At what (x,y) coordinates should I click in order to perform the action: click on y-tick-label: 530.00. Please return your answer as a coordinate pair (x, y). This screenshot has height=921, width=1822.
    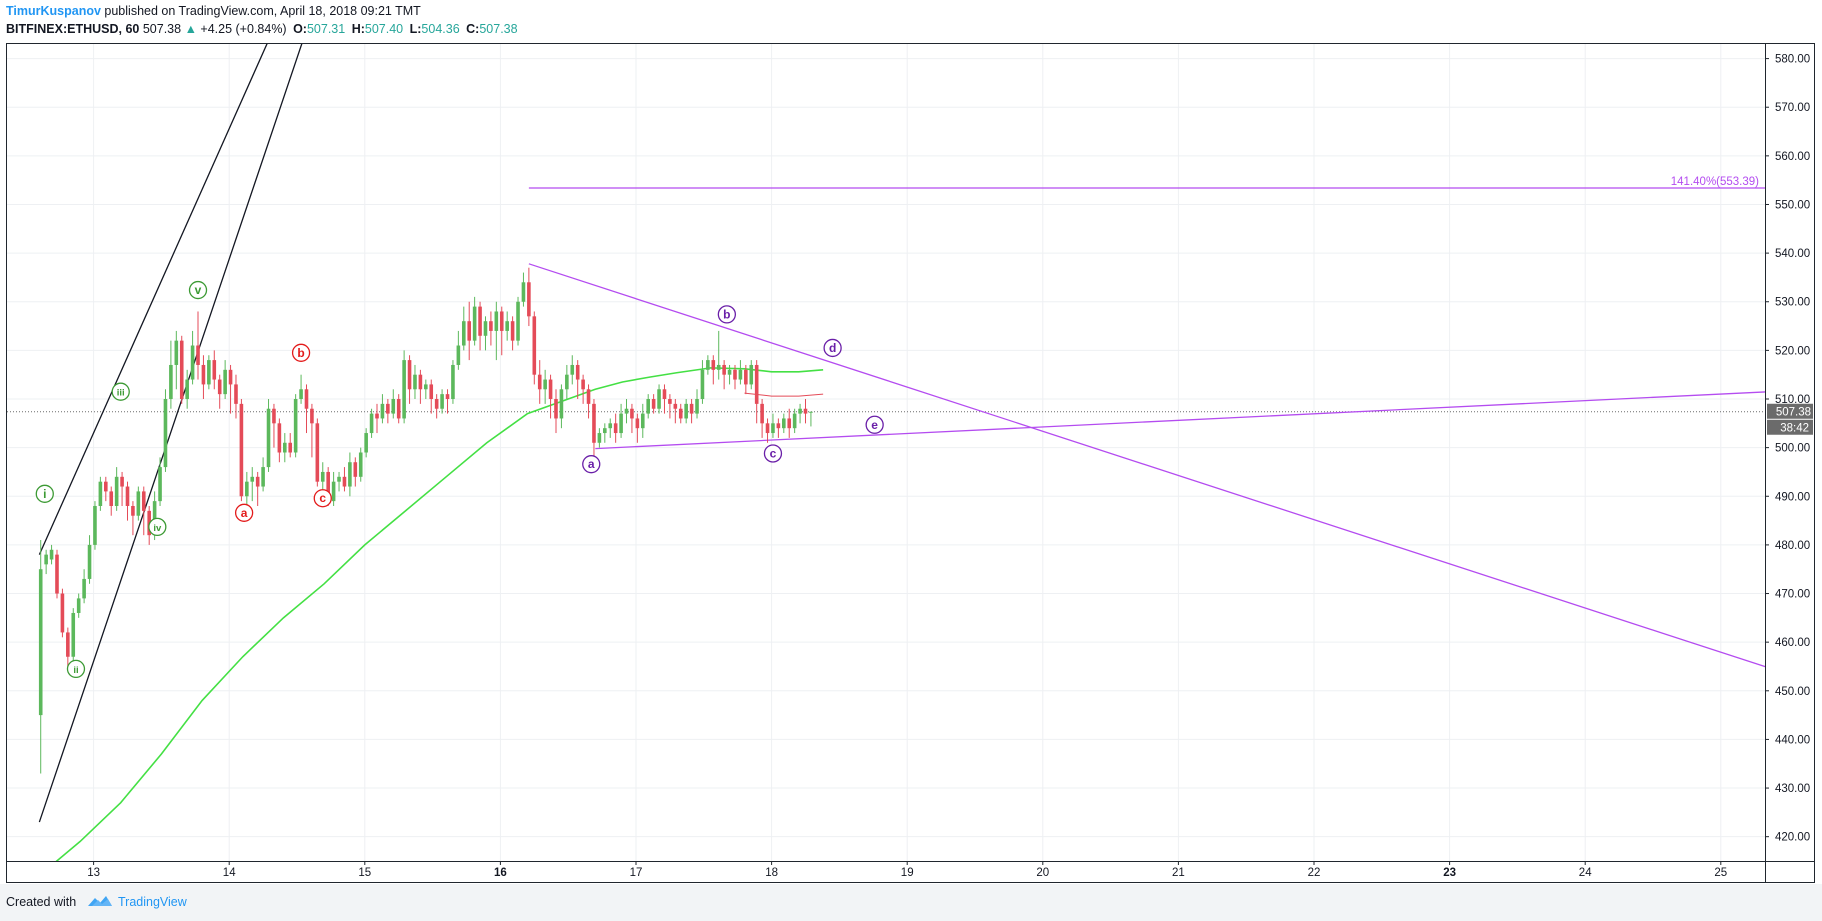
    Looking at the image, I should click on (1792, 303).